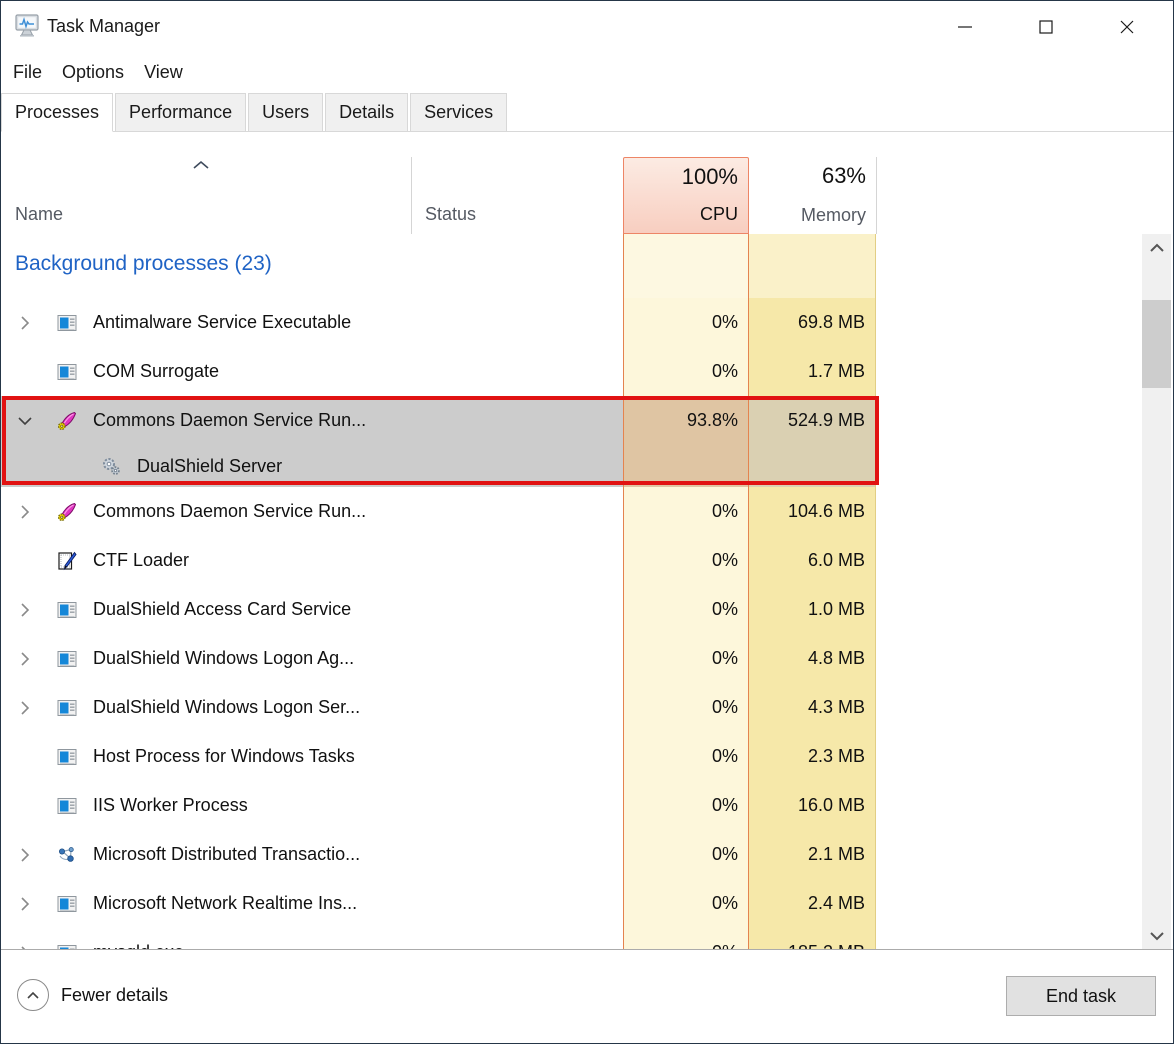  What do you see at coordinates (843, 175) in the screenshot?
I see `memory-total-percent: 63%` at bounding box center [843, 175].